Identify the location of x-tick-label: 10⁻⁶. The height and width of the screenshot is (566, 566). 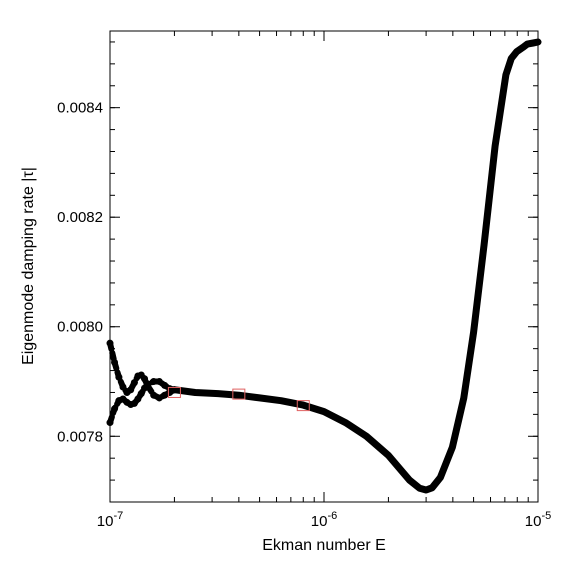
(324, 520).